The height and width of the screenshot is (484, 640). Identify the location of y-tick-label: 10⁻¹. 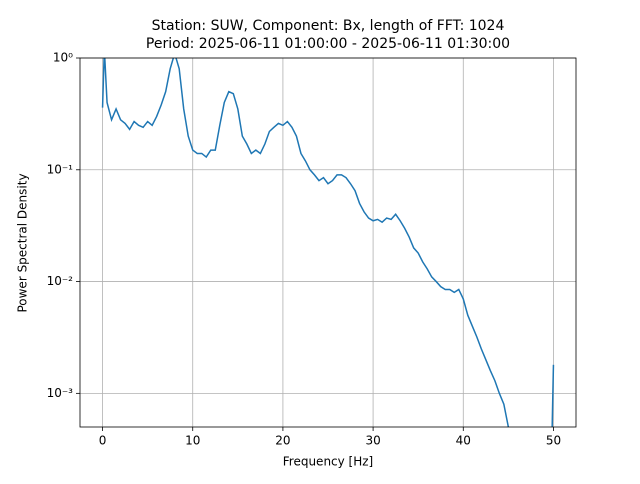
(60, 169).